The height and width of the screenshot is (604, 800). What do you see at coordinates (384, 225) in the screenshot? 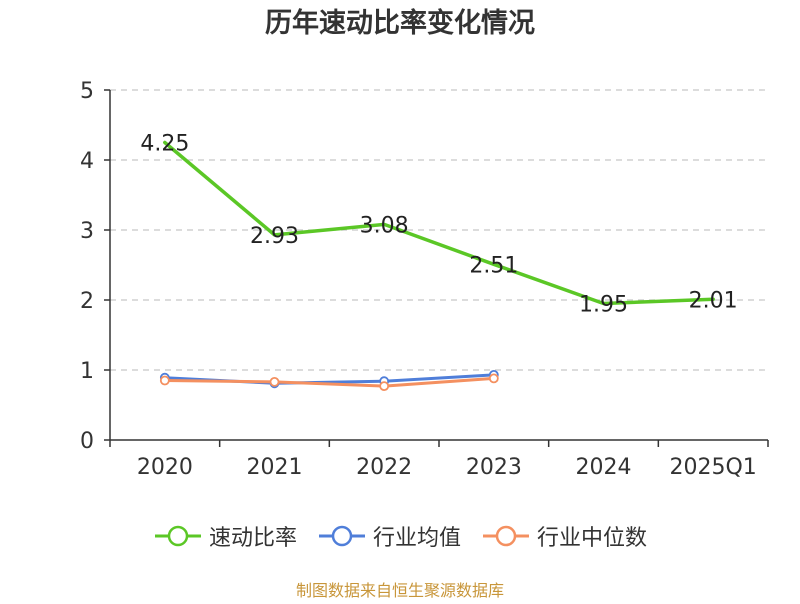
I see `data-label: 3.08` at bounding box center [384, 225].